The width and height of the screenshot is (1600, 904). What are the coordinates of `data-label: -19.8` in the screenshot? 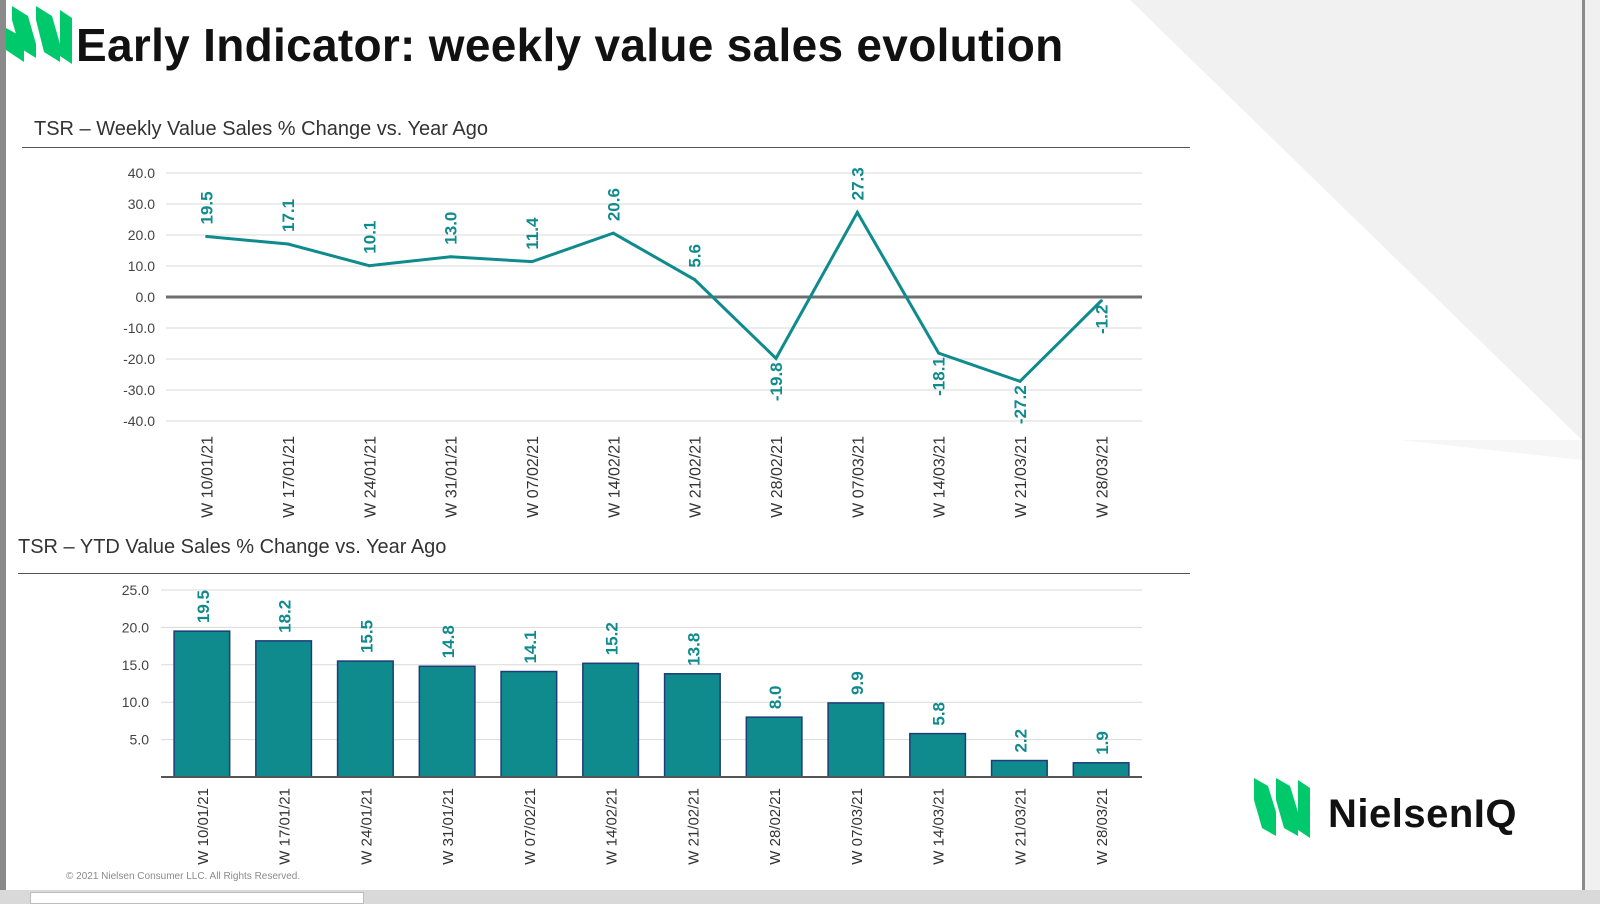 It's located at (776, 381).